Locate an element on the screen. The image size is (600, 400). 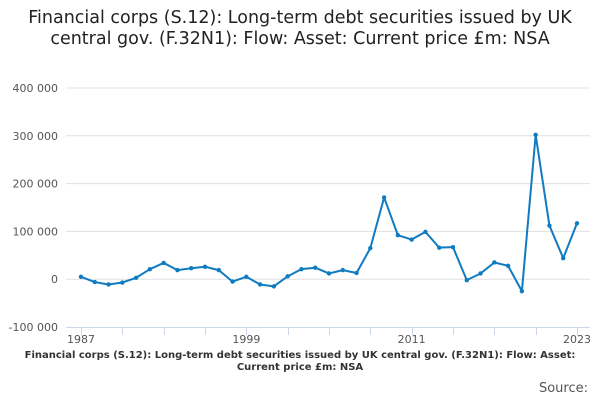
y-tick-label: 0 is located at coordinates (54, 279).